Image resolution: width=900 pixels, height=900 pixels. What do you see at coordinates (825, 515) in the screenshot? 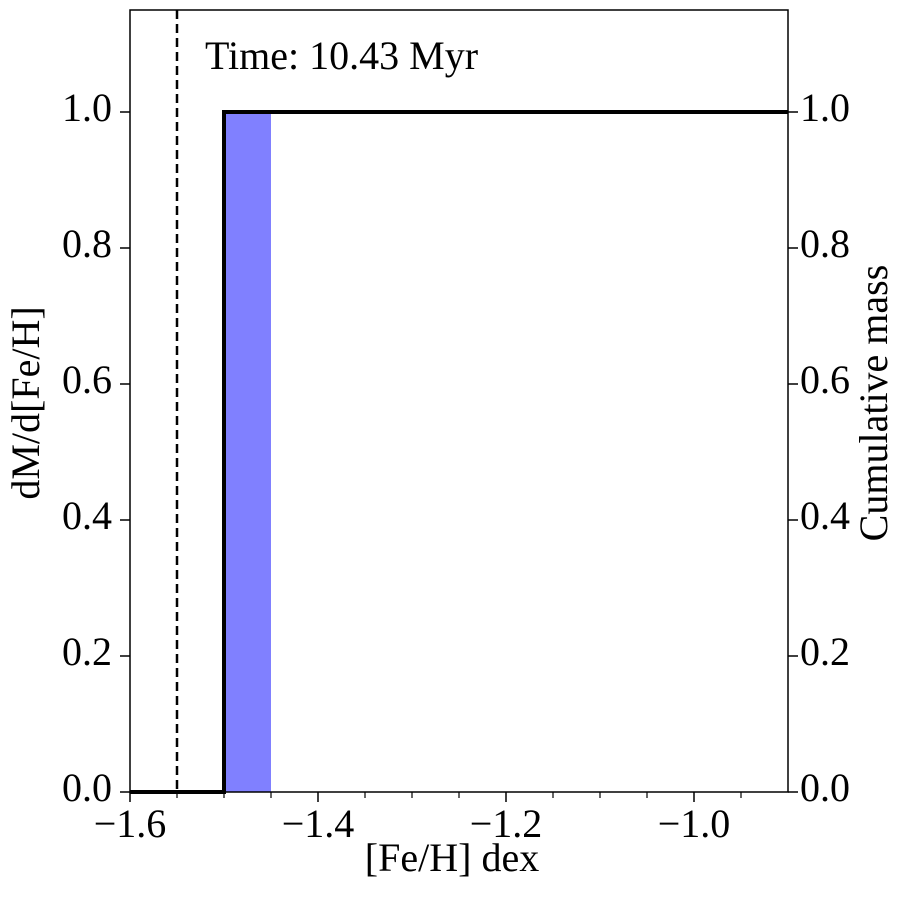
I see `y2-tick-label: 0.4` at bounding box center [825, 515].